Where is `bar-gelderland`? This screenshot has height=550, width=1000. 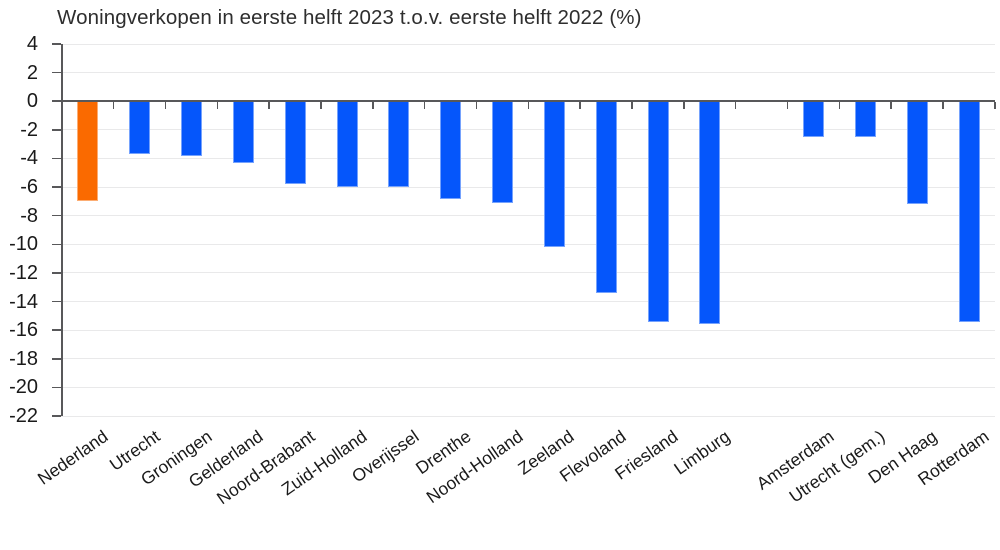
bar-gelderland is located at coordinates (243, 132).